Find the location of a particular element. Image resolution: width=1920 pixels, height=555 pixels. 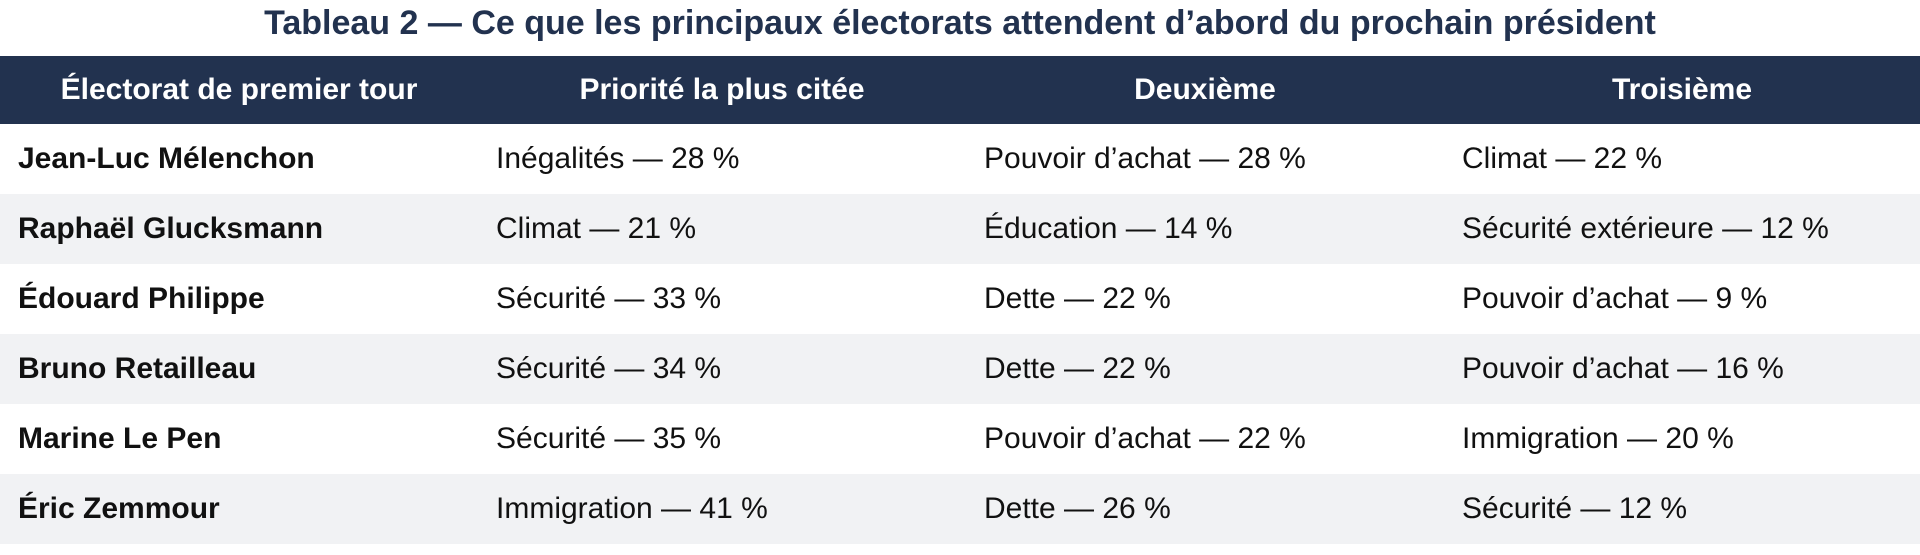

third-priority-cell: Sécurité extérieure — 12 % is located at coordinates (1645, 228).